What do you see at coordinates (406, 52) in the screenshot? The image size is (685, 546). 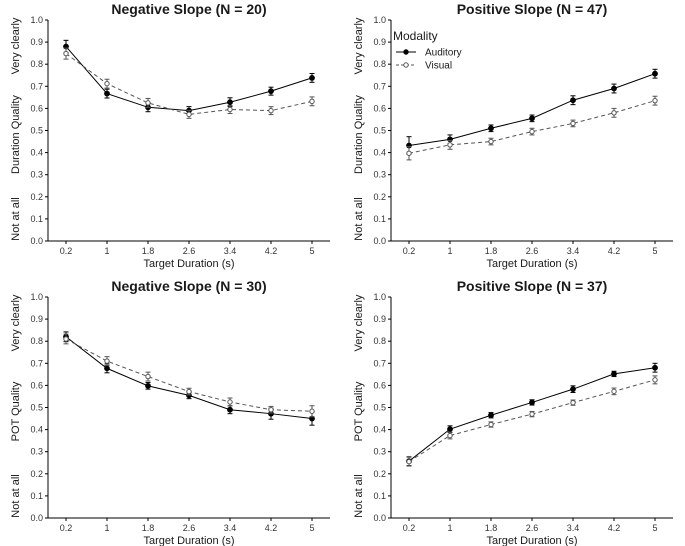 I see `legend-marker-auditory` at bounding box center [406, 52].